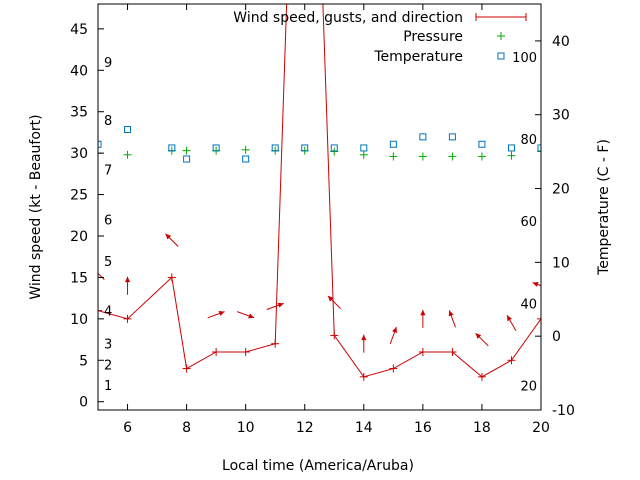 Image resolution: width=640 pixels, height=480 pixels. What do you see at coordinates (561, 263) in the screenshot?
I see `y-tick-label-right: 10` at bounding box center [561, 263].